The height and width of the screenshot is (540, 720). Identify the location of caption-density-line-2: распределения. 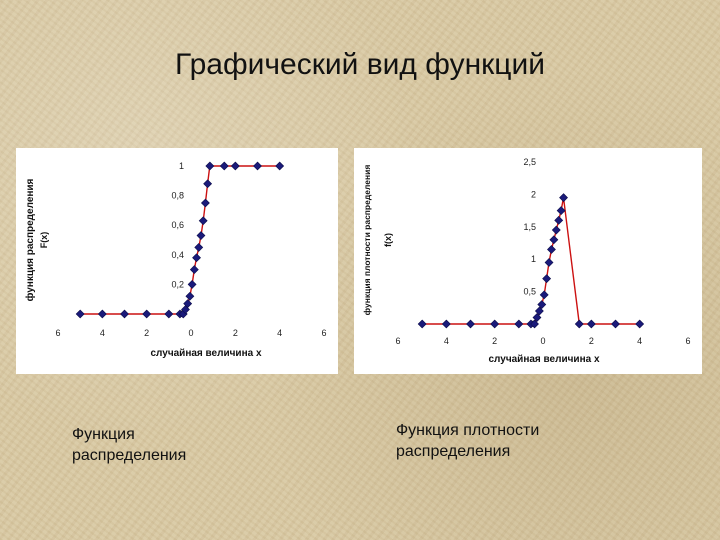
(453, 451).